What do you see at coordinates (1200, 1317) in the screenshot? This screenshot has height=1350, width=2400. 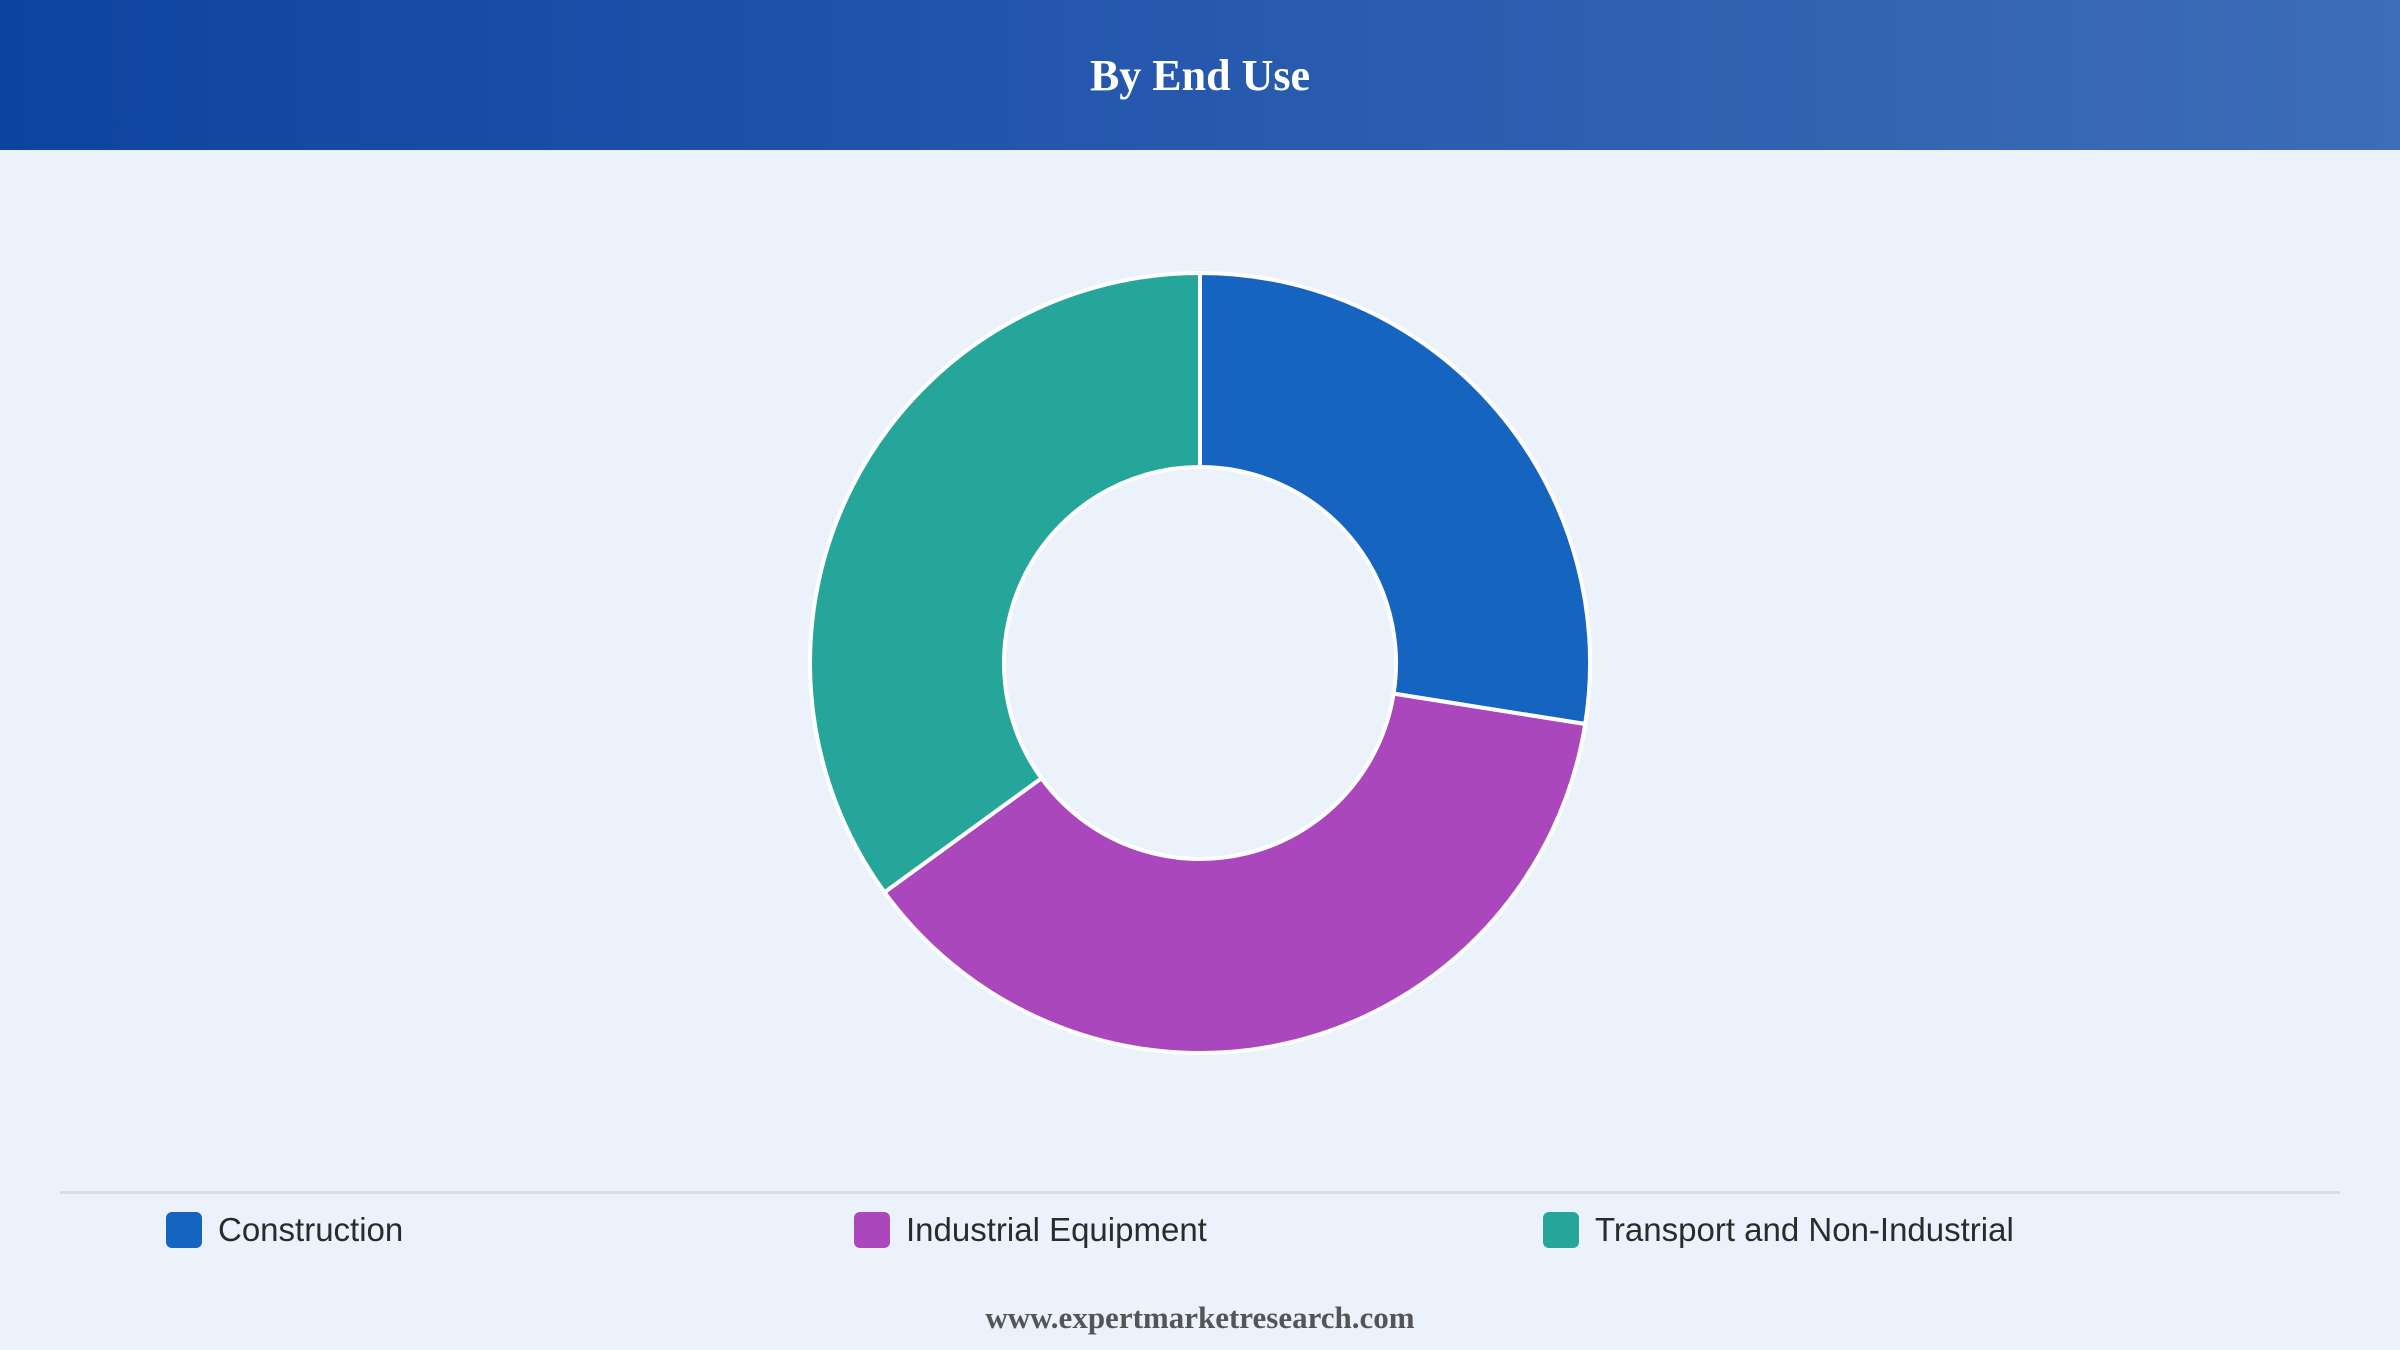 I see `source-url: www.expertmarketresearch.com` at bounding box center [1200, 1317].